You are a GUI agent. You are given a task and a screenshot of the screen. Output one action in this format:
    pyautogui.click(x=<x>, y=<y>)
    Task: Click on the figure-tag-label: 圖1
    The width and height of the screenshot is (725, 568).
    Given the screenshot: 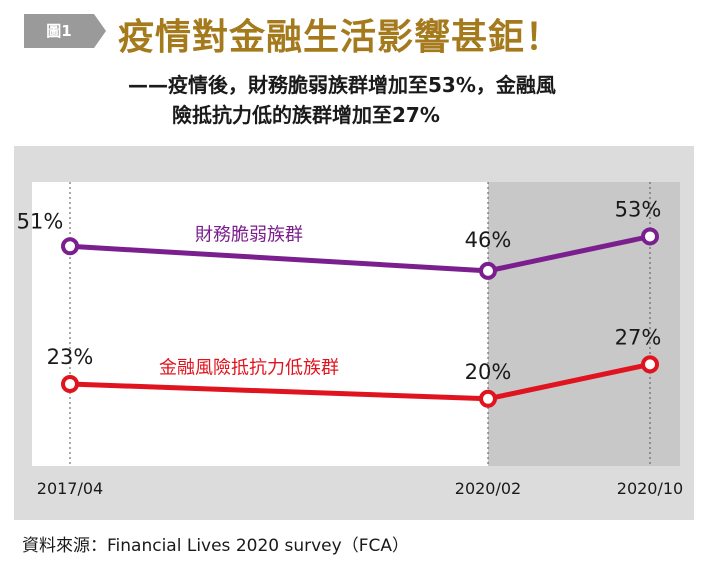 What is the action you would take?
    pyautogui.click(x=59, y=31)
    